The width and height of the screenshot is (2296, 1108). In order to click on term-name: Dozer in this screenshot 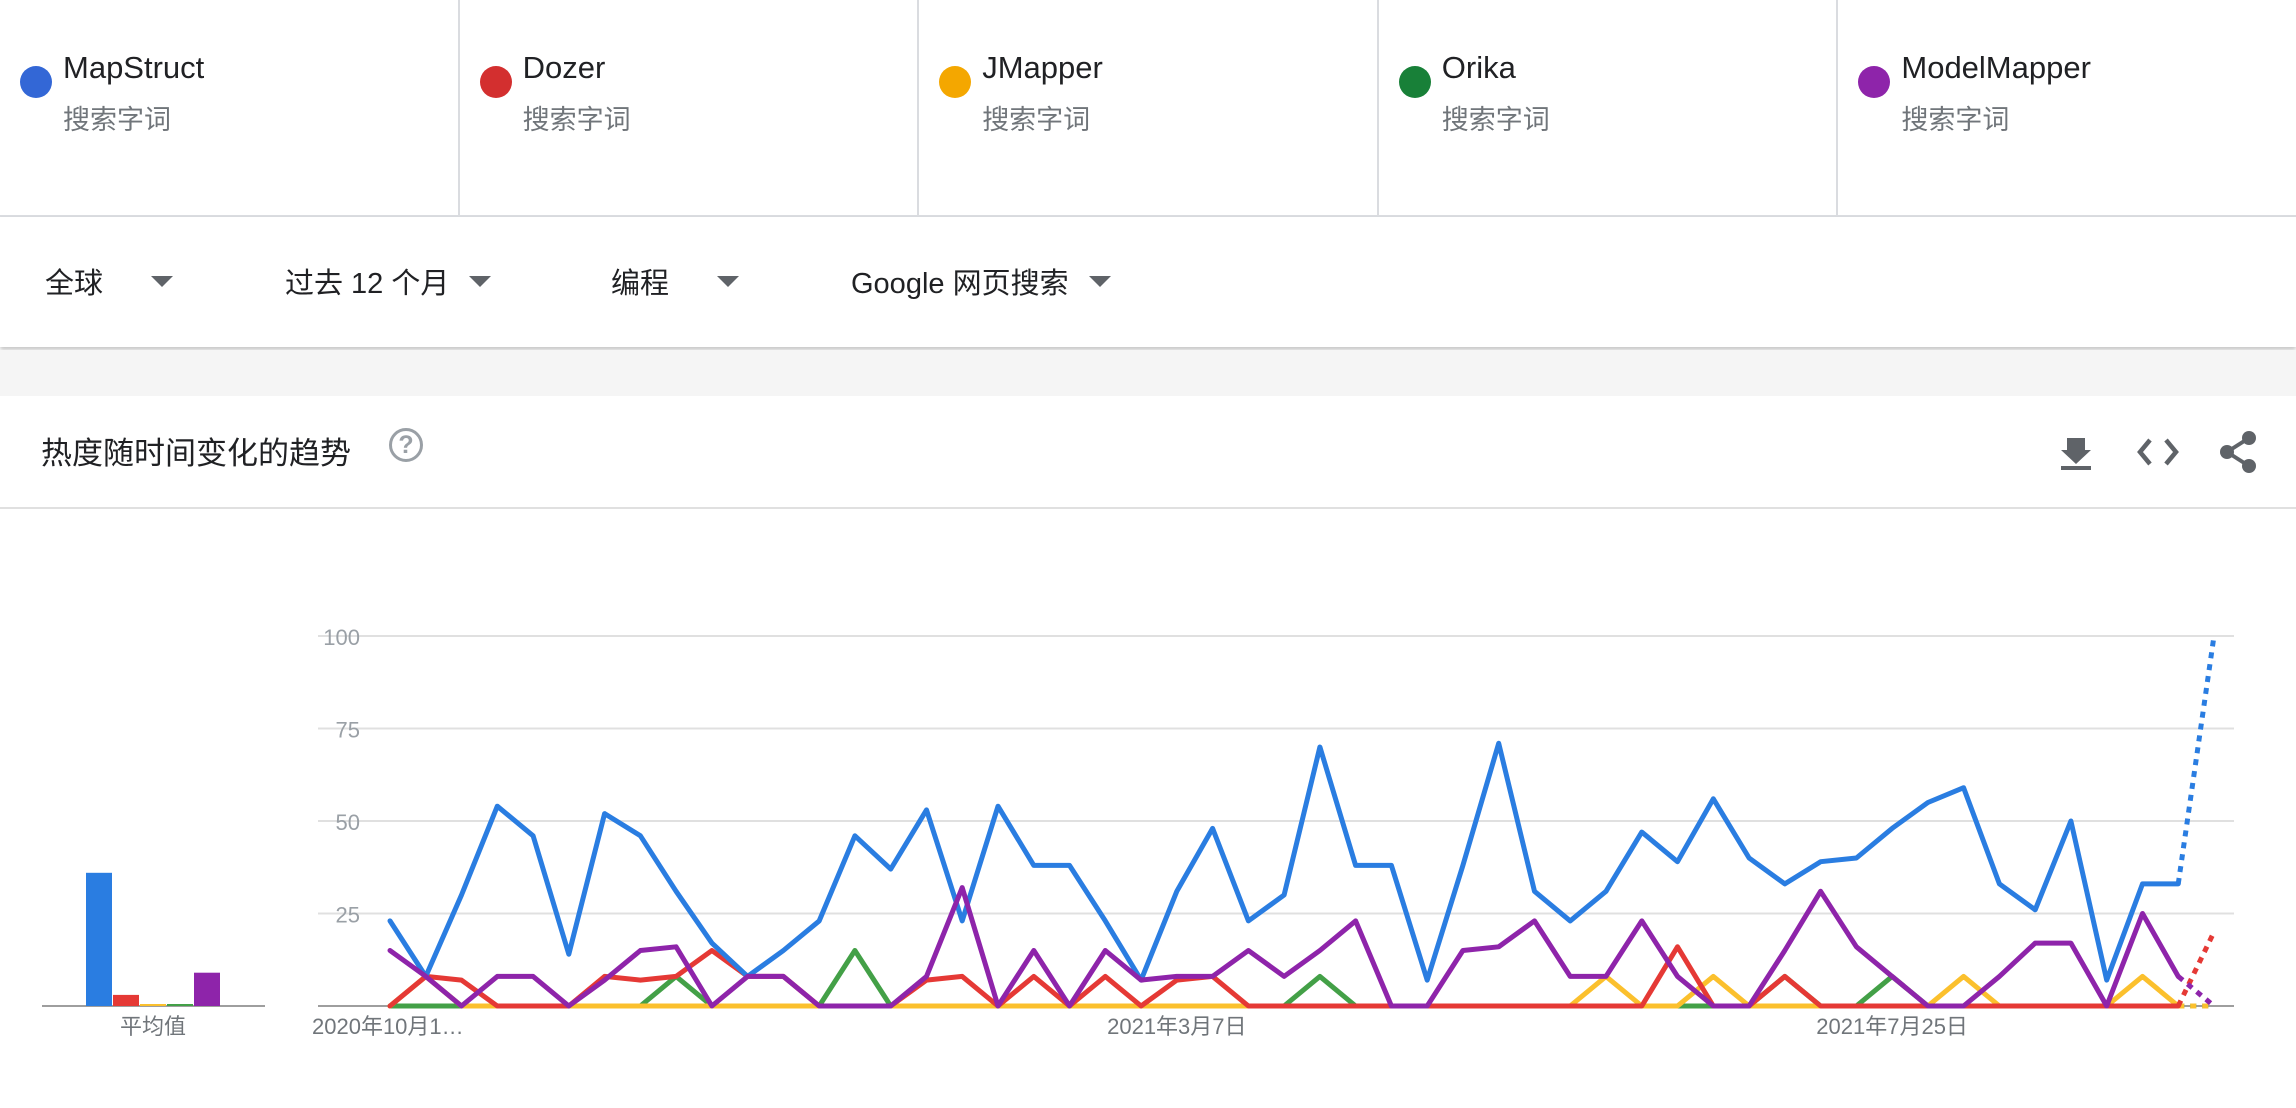, I will do `click(564, 67)`.